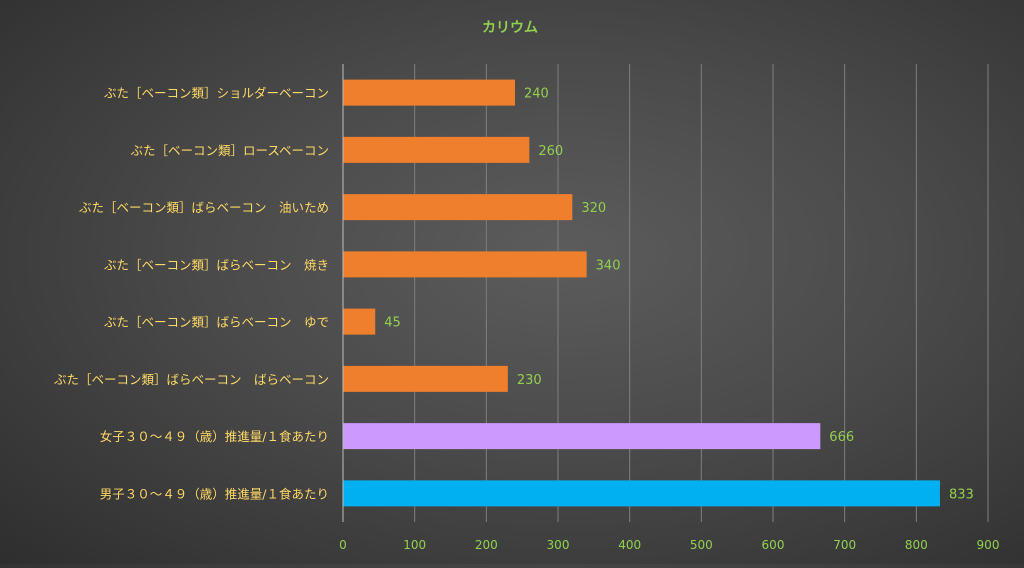  I want to click on data-label: 240, so click(536, 94).